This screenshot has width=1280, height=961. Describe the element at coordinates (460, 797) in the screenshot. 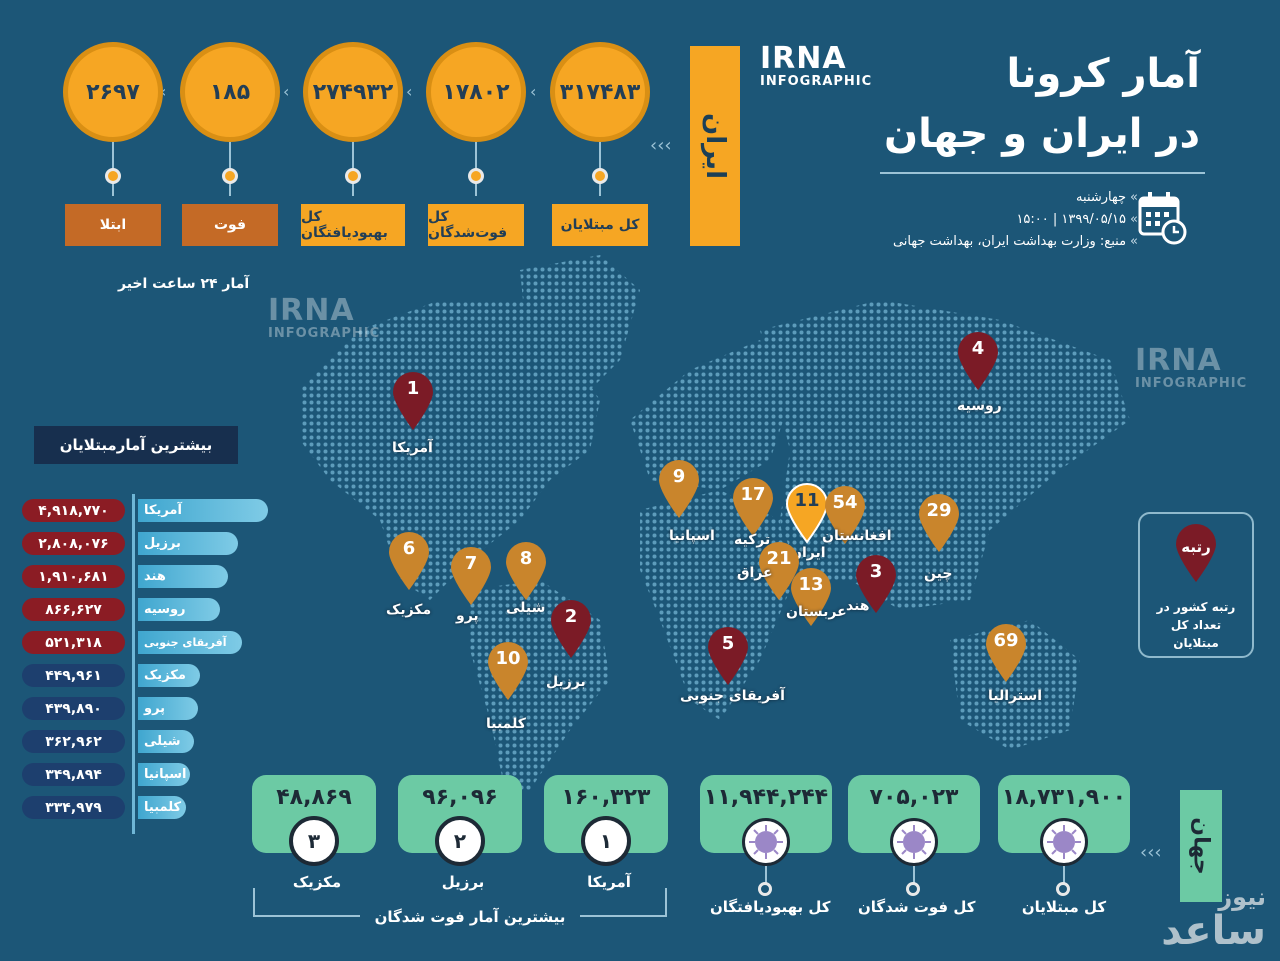

I see `top-death-value: ۹۶,۰۹۶` at that location.